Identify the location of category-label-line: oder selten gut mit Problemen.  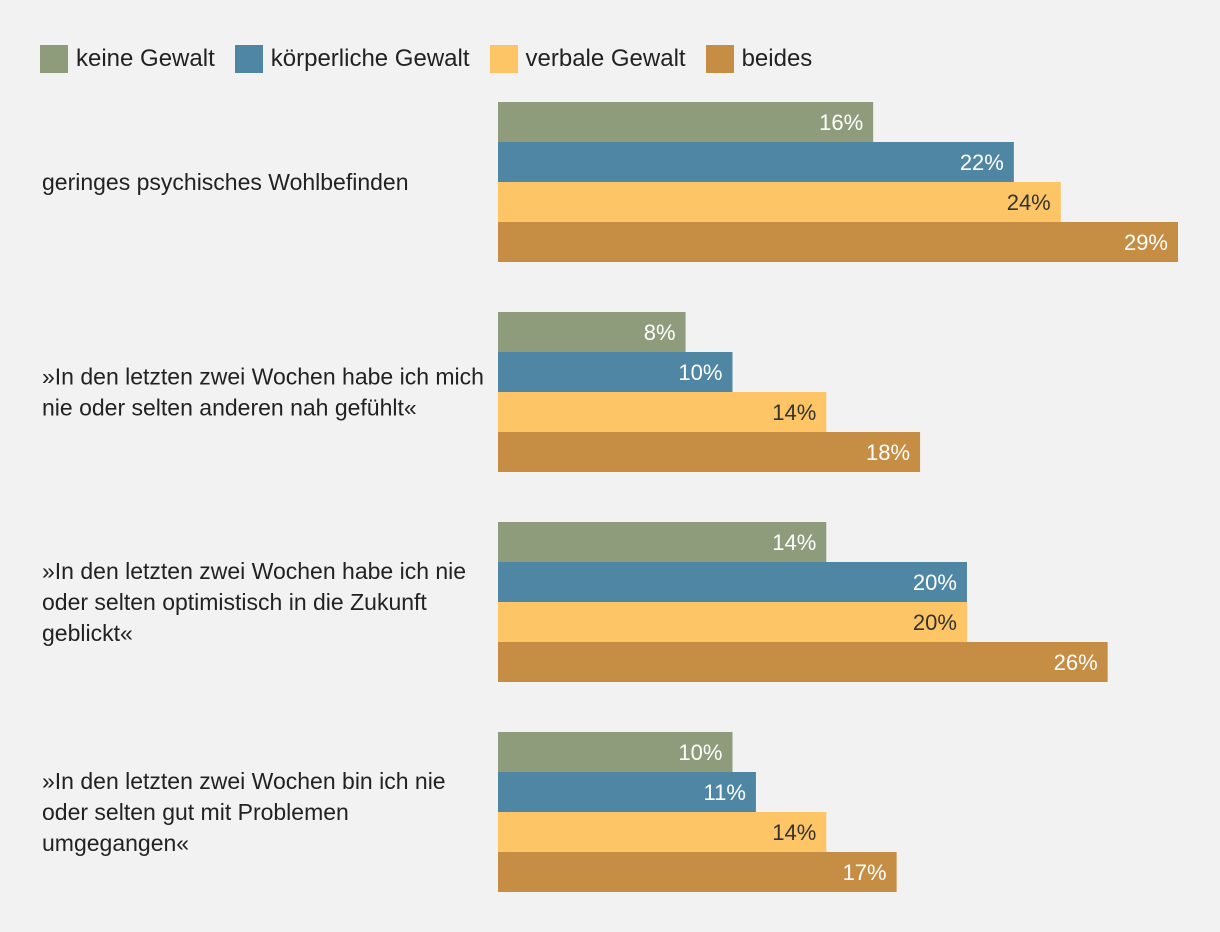
(195, 812).